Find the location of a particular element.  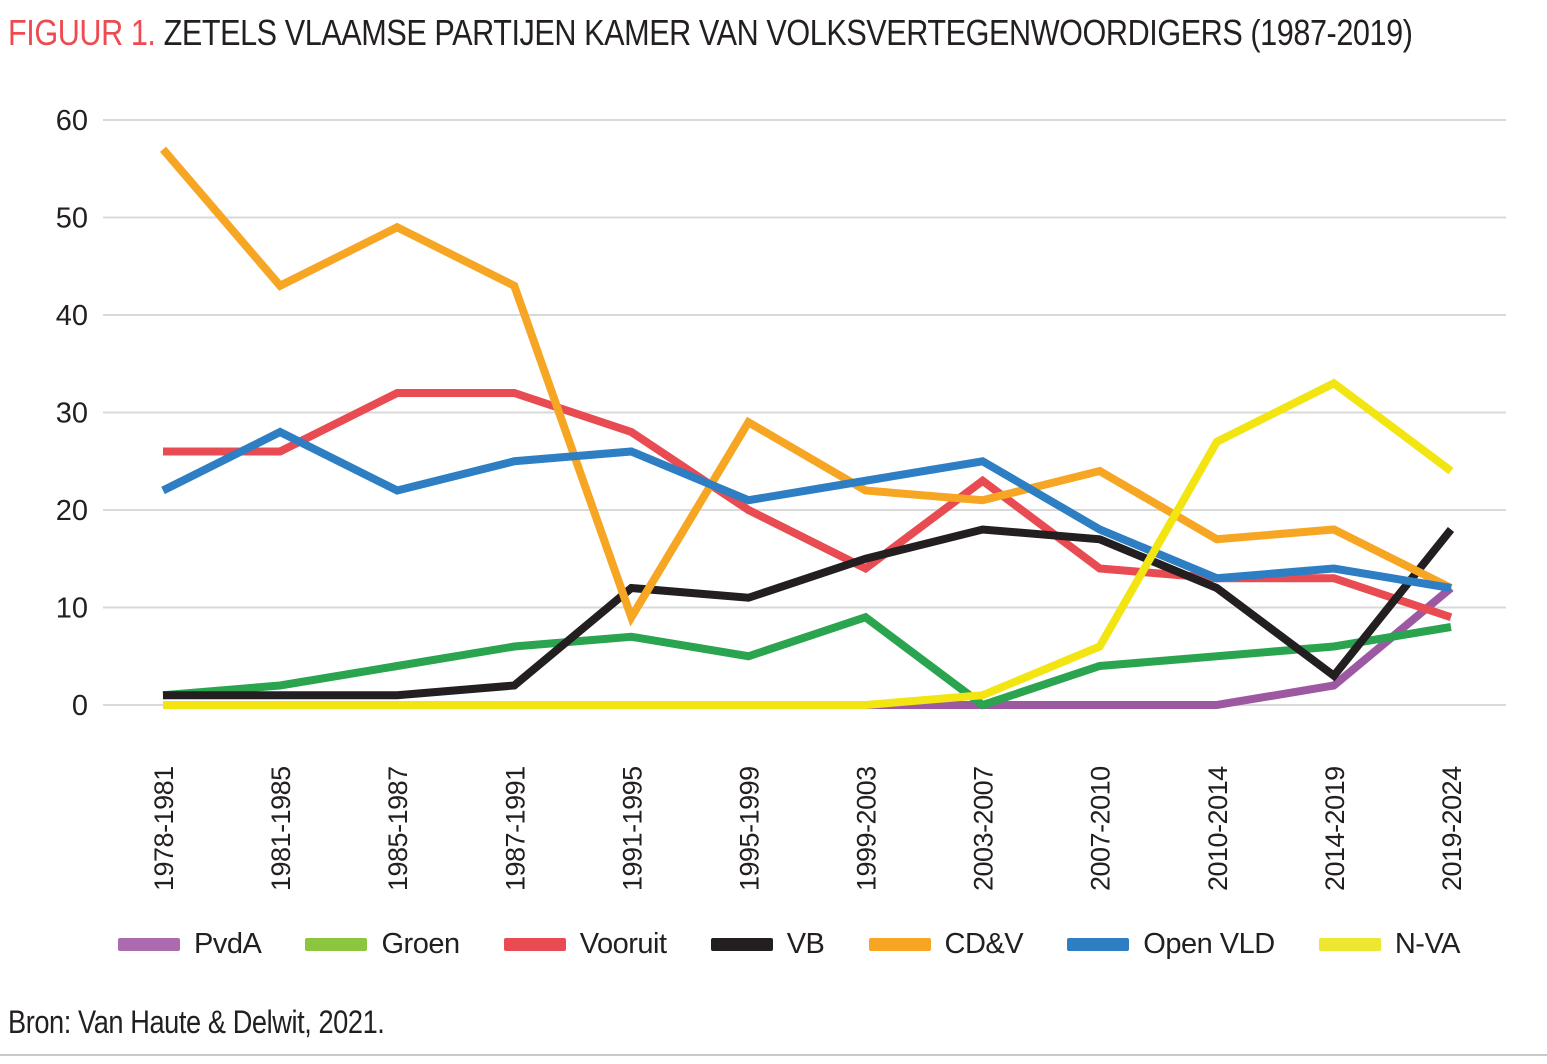

legend-label-cd-v: CD&V is located at coordinates (984, 944).